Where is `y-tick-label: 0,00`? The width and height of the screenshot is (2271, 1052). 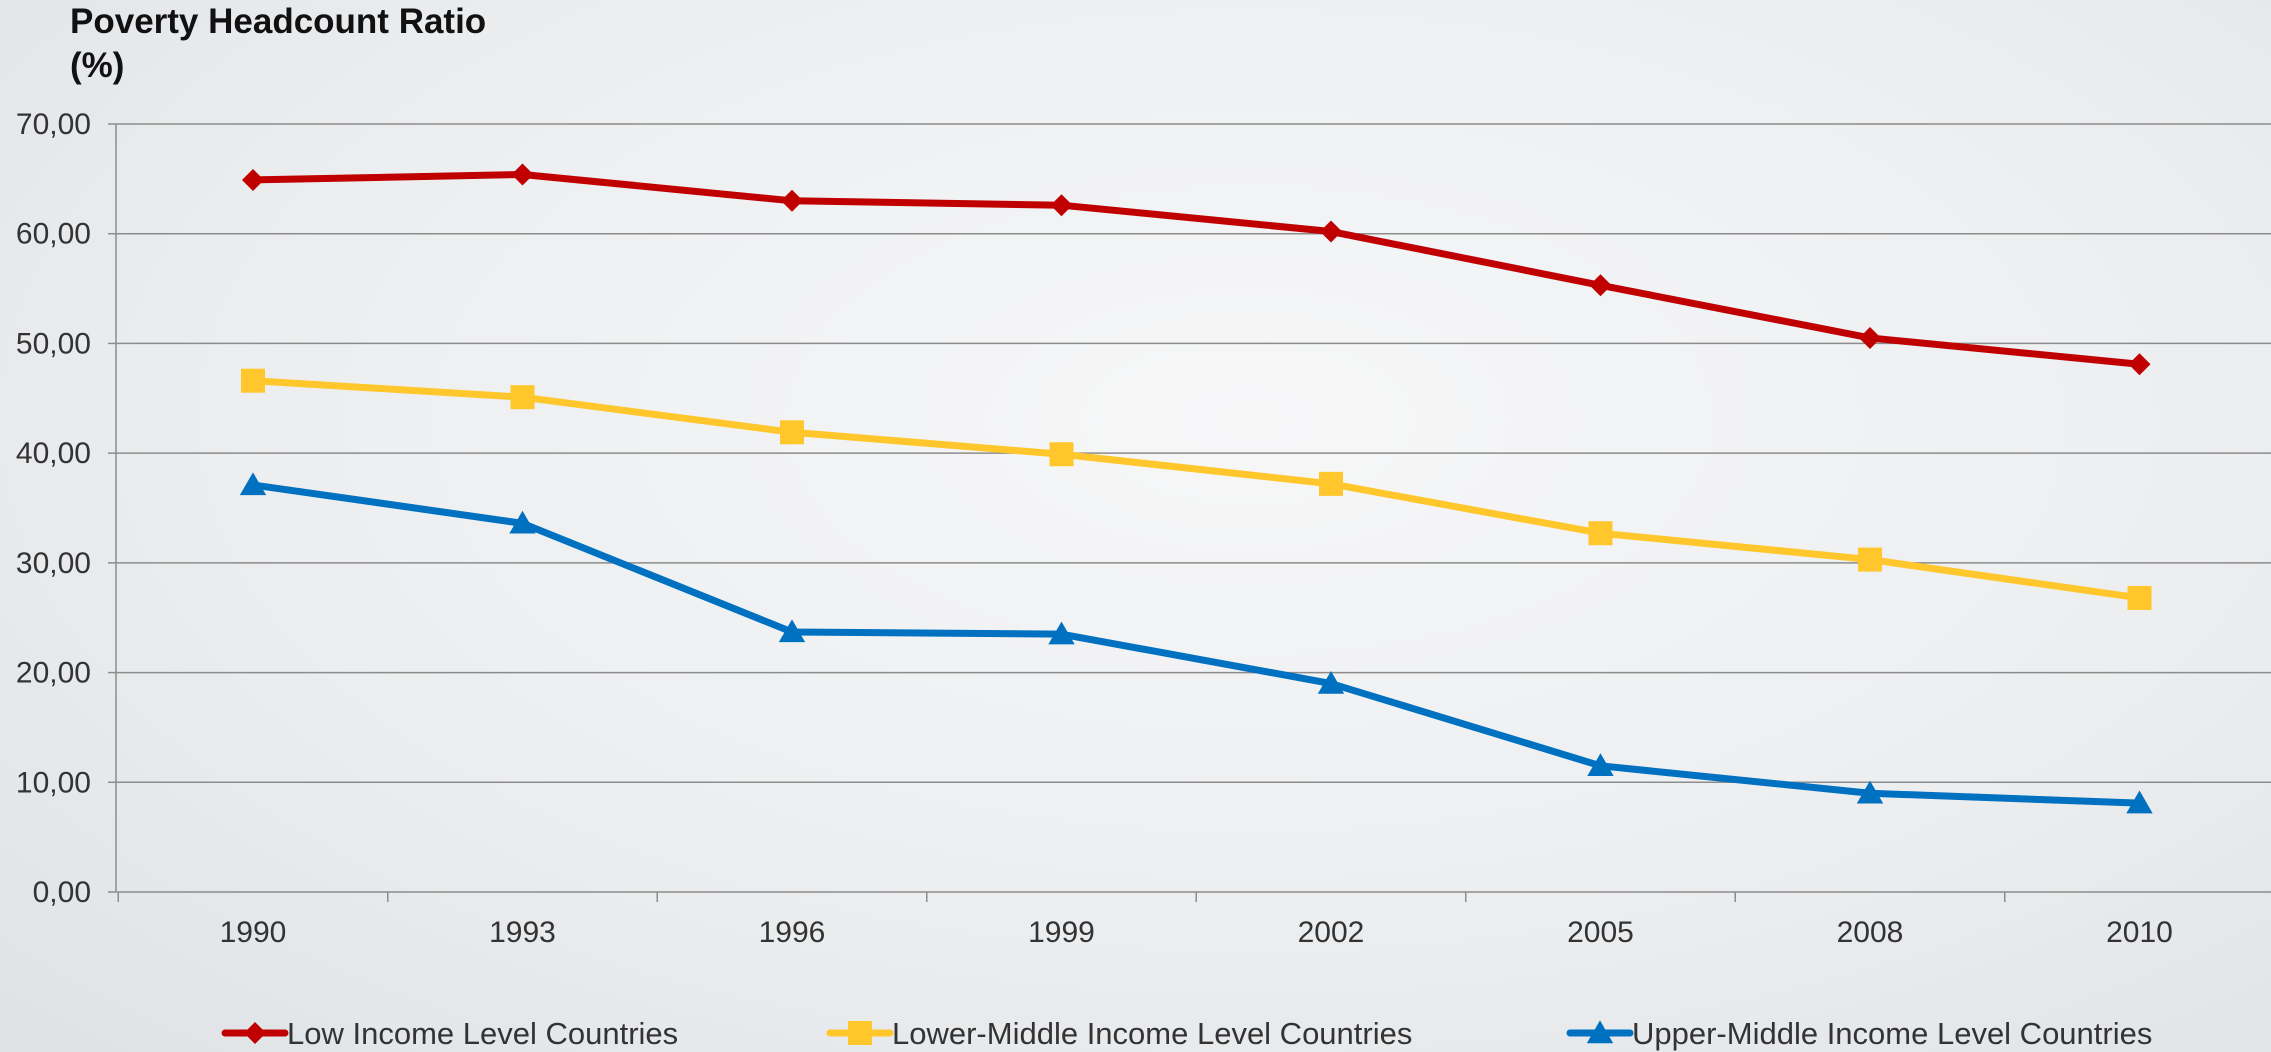 y-tick-label: 0,00 is located at coordinates (62, 892).